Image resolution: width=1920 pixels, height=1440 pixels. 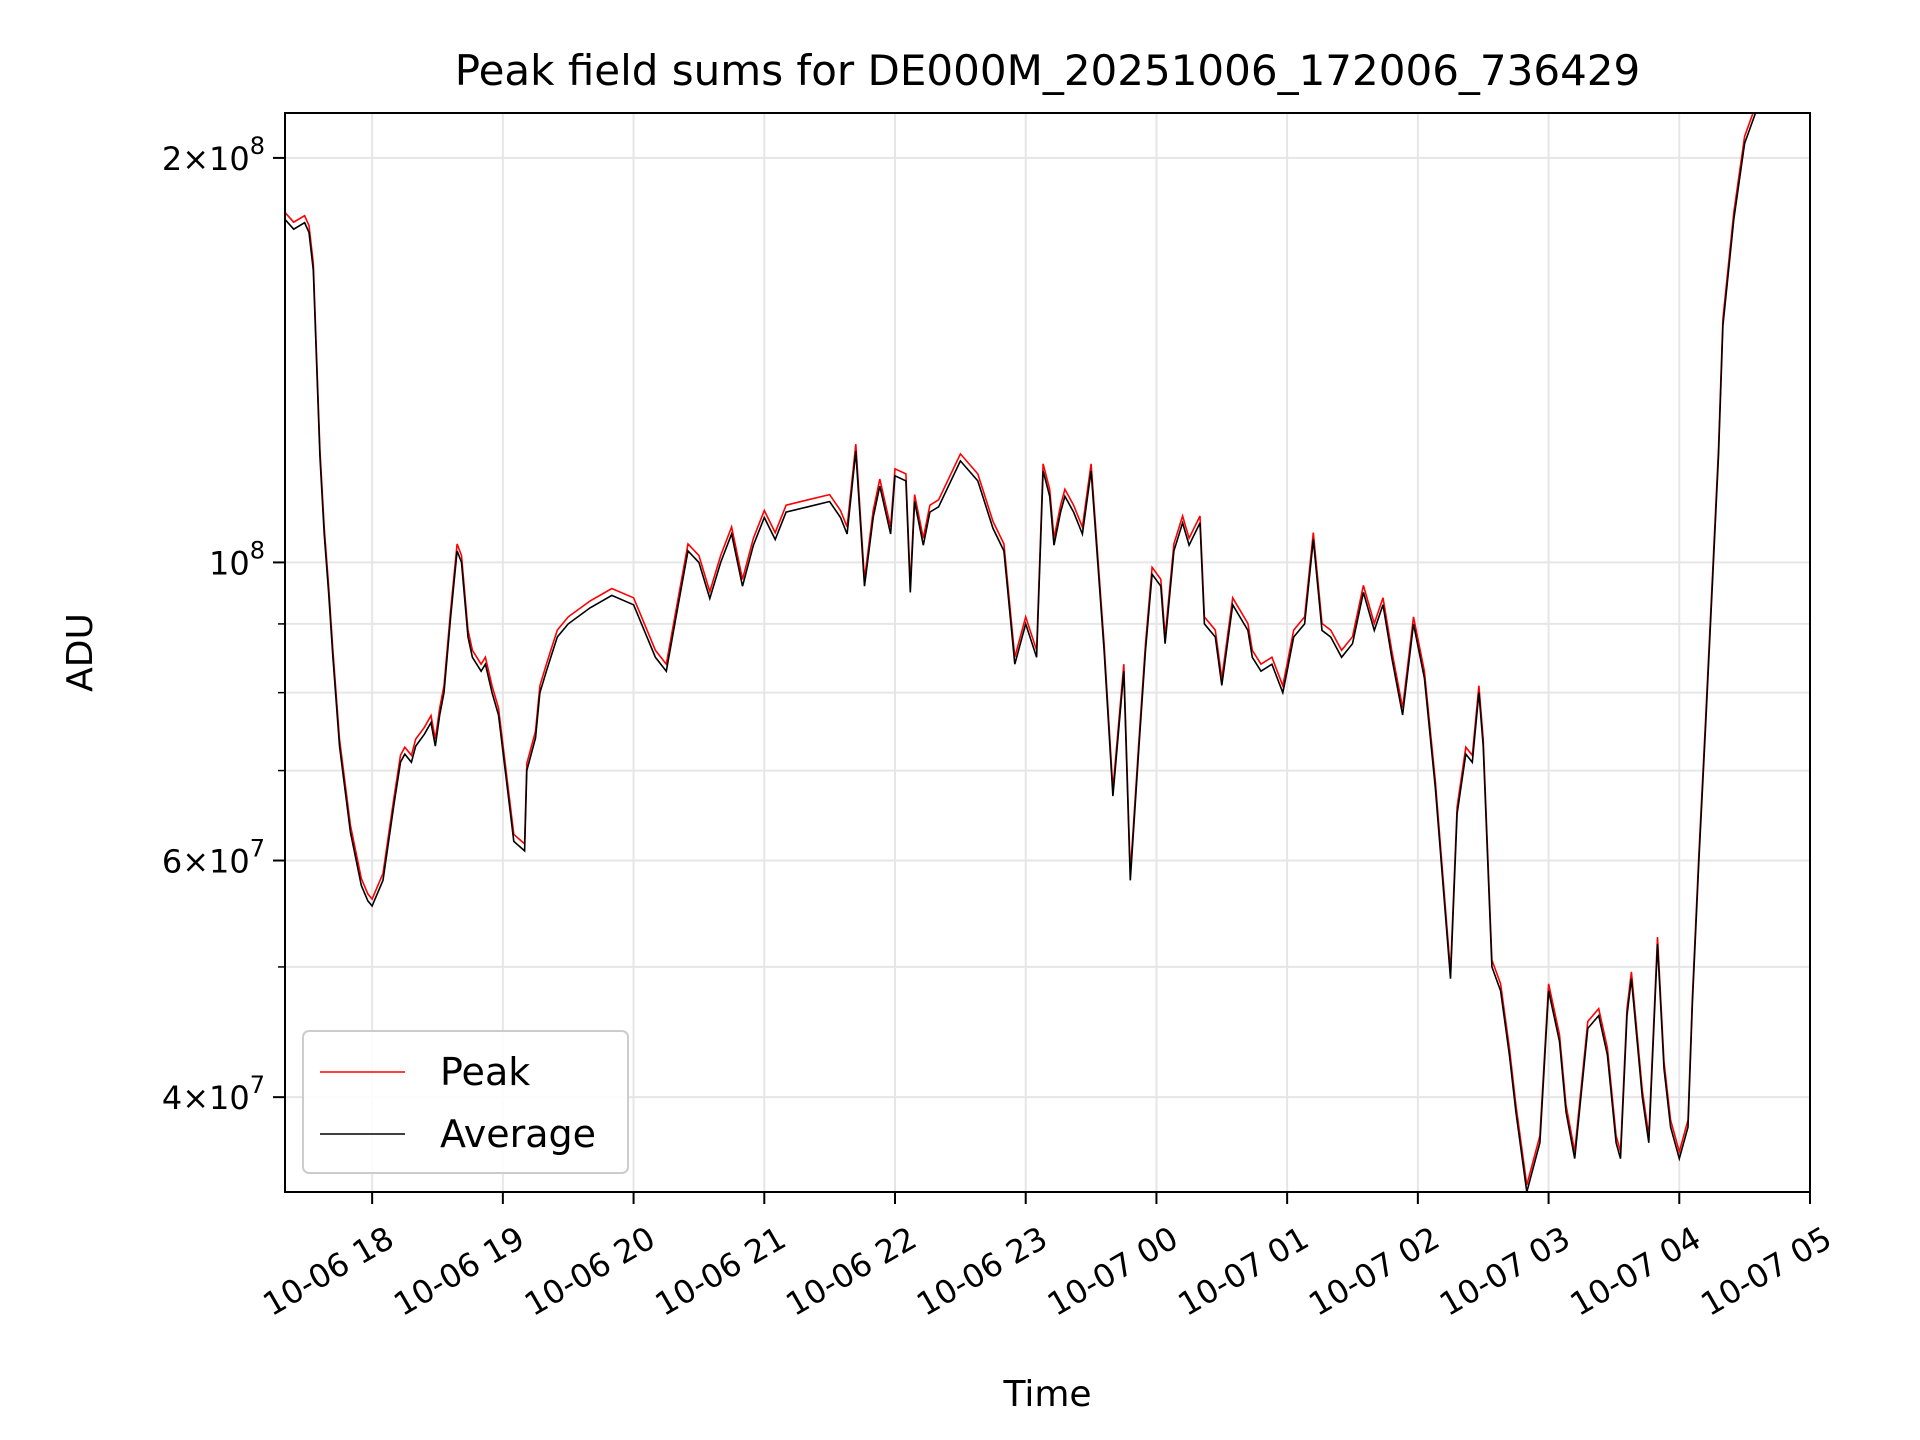 I want to click on y-tick-label: 108, so click(x=237, y=559).